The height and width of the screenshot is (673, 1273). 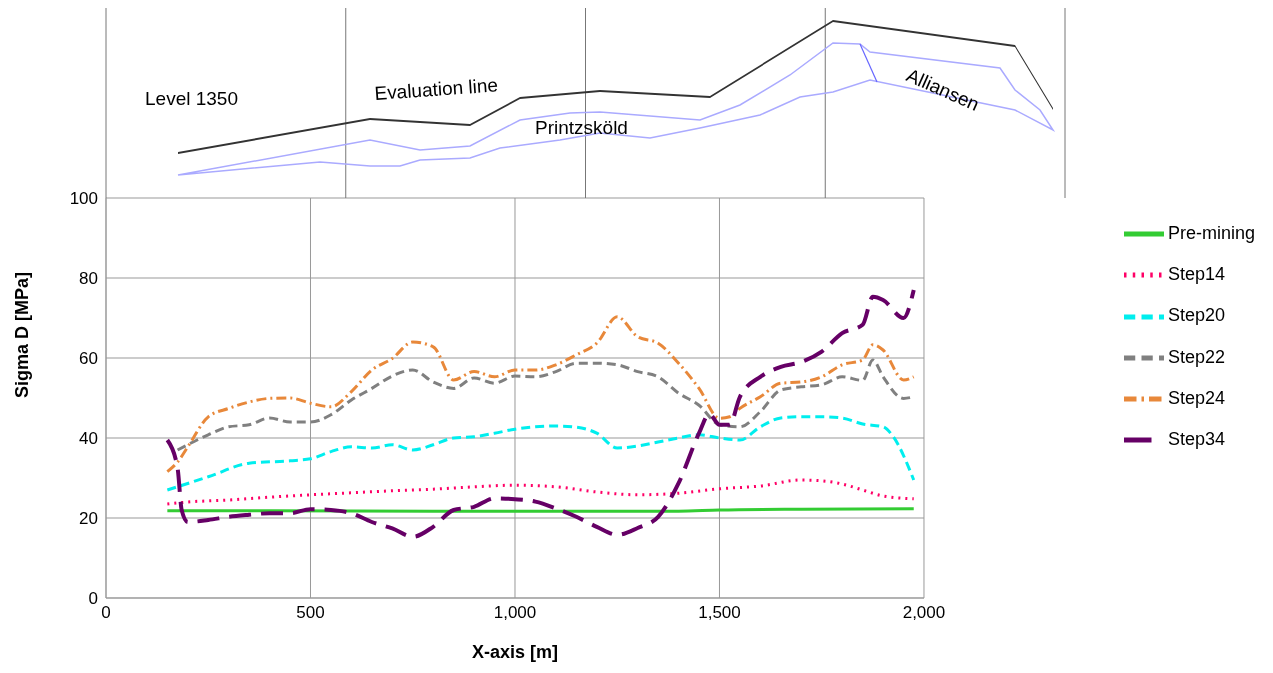 I want to click on x-tick-label: 2,000, so click(x=924, y=613).